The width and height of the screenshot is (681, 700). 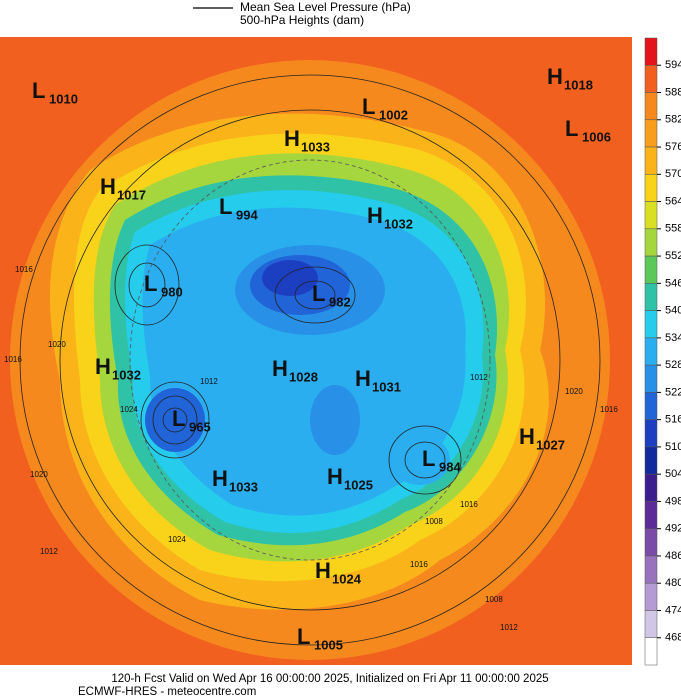 I want to click on pressure-center-value: 1002, so click(x=393, y=114).